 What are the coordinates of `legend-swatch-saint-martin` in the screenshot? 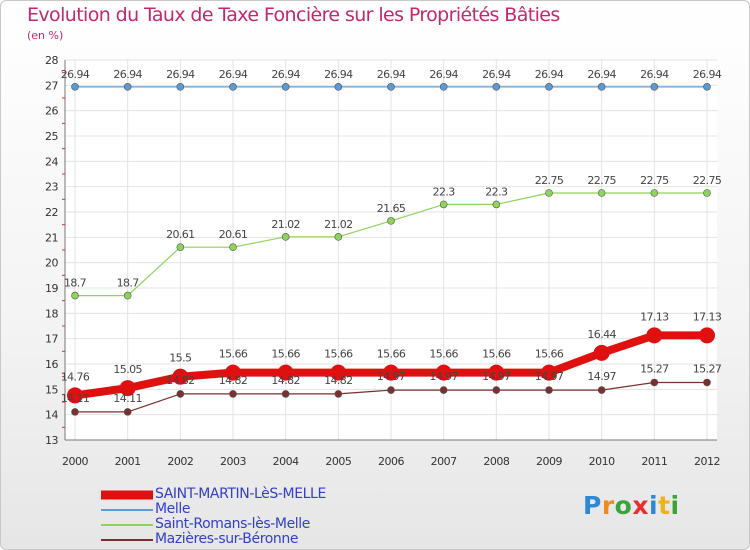 It's located at (127, 494).